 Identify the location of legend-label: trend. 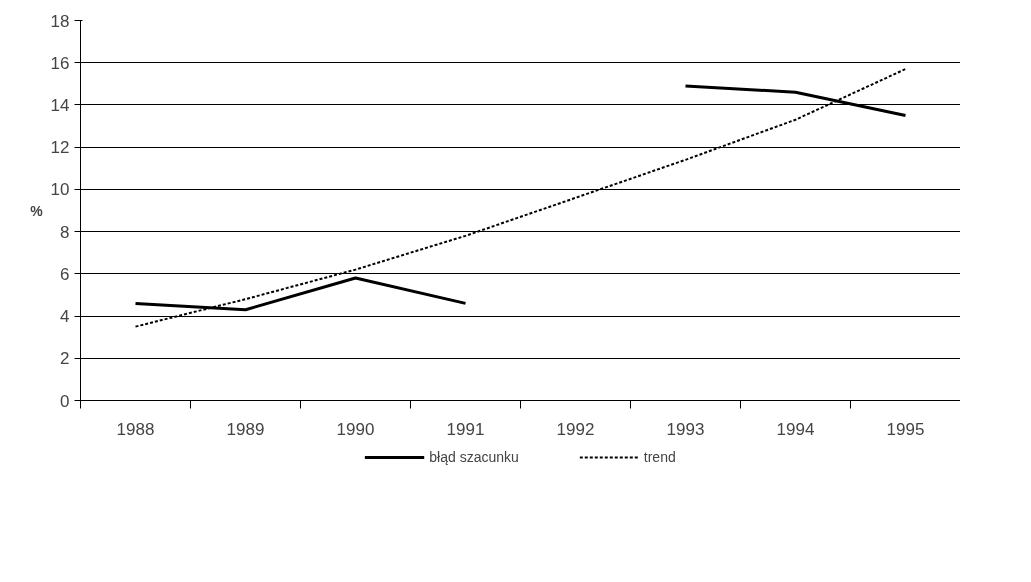
(659, 457).